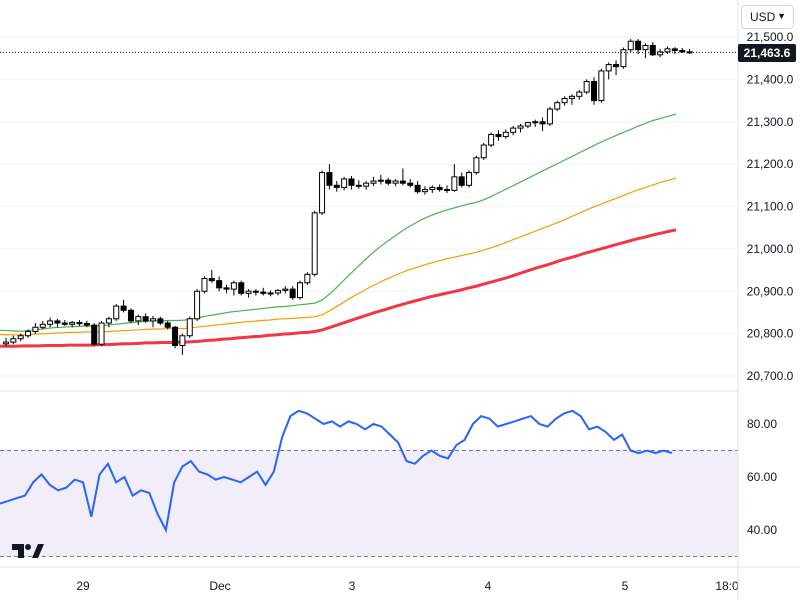  Describe the element at coordinates (770, 122) in the screenshot. I see `price-tick-label: 21,300.0` at that location.